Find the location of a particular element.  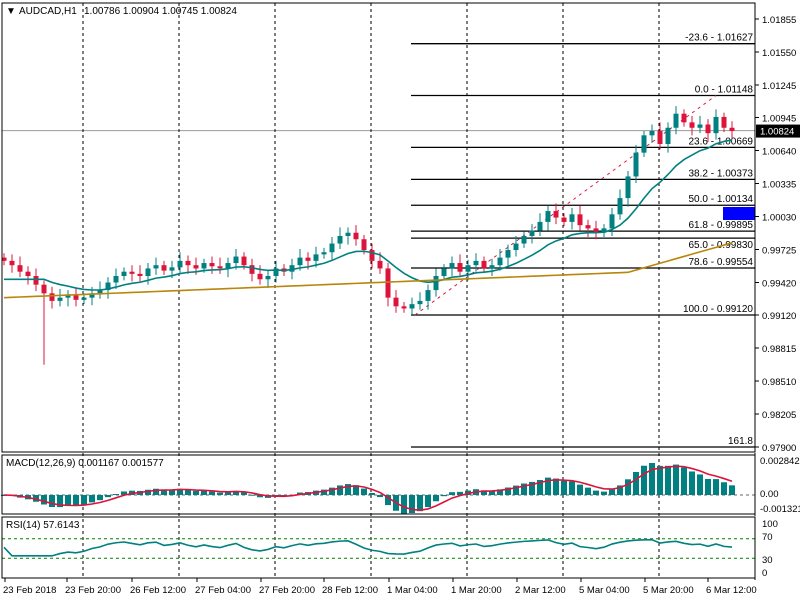

time-tick-label: 6 Mar 12:00 is located at coordinates (731, 590).